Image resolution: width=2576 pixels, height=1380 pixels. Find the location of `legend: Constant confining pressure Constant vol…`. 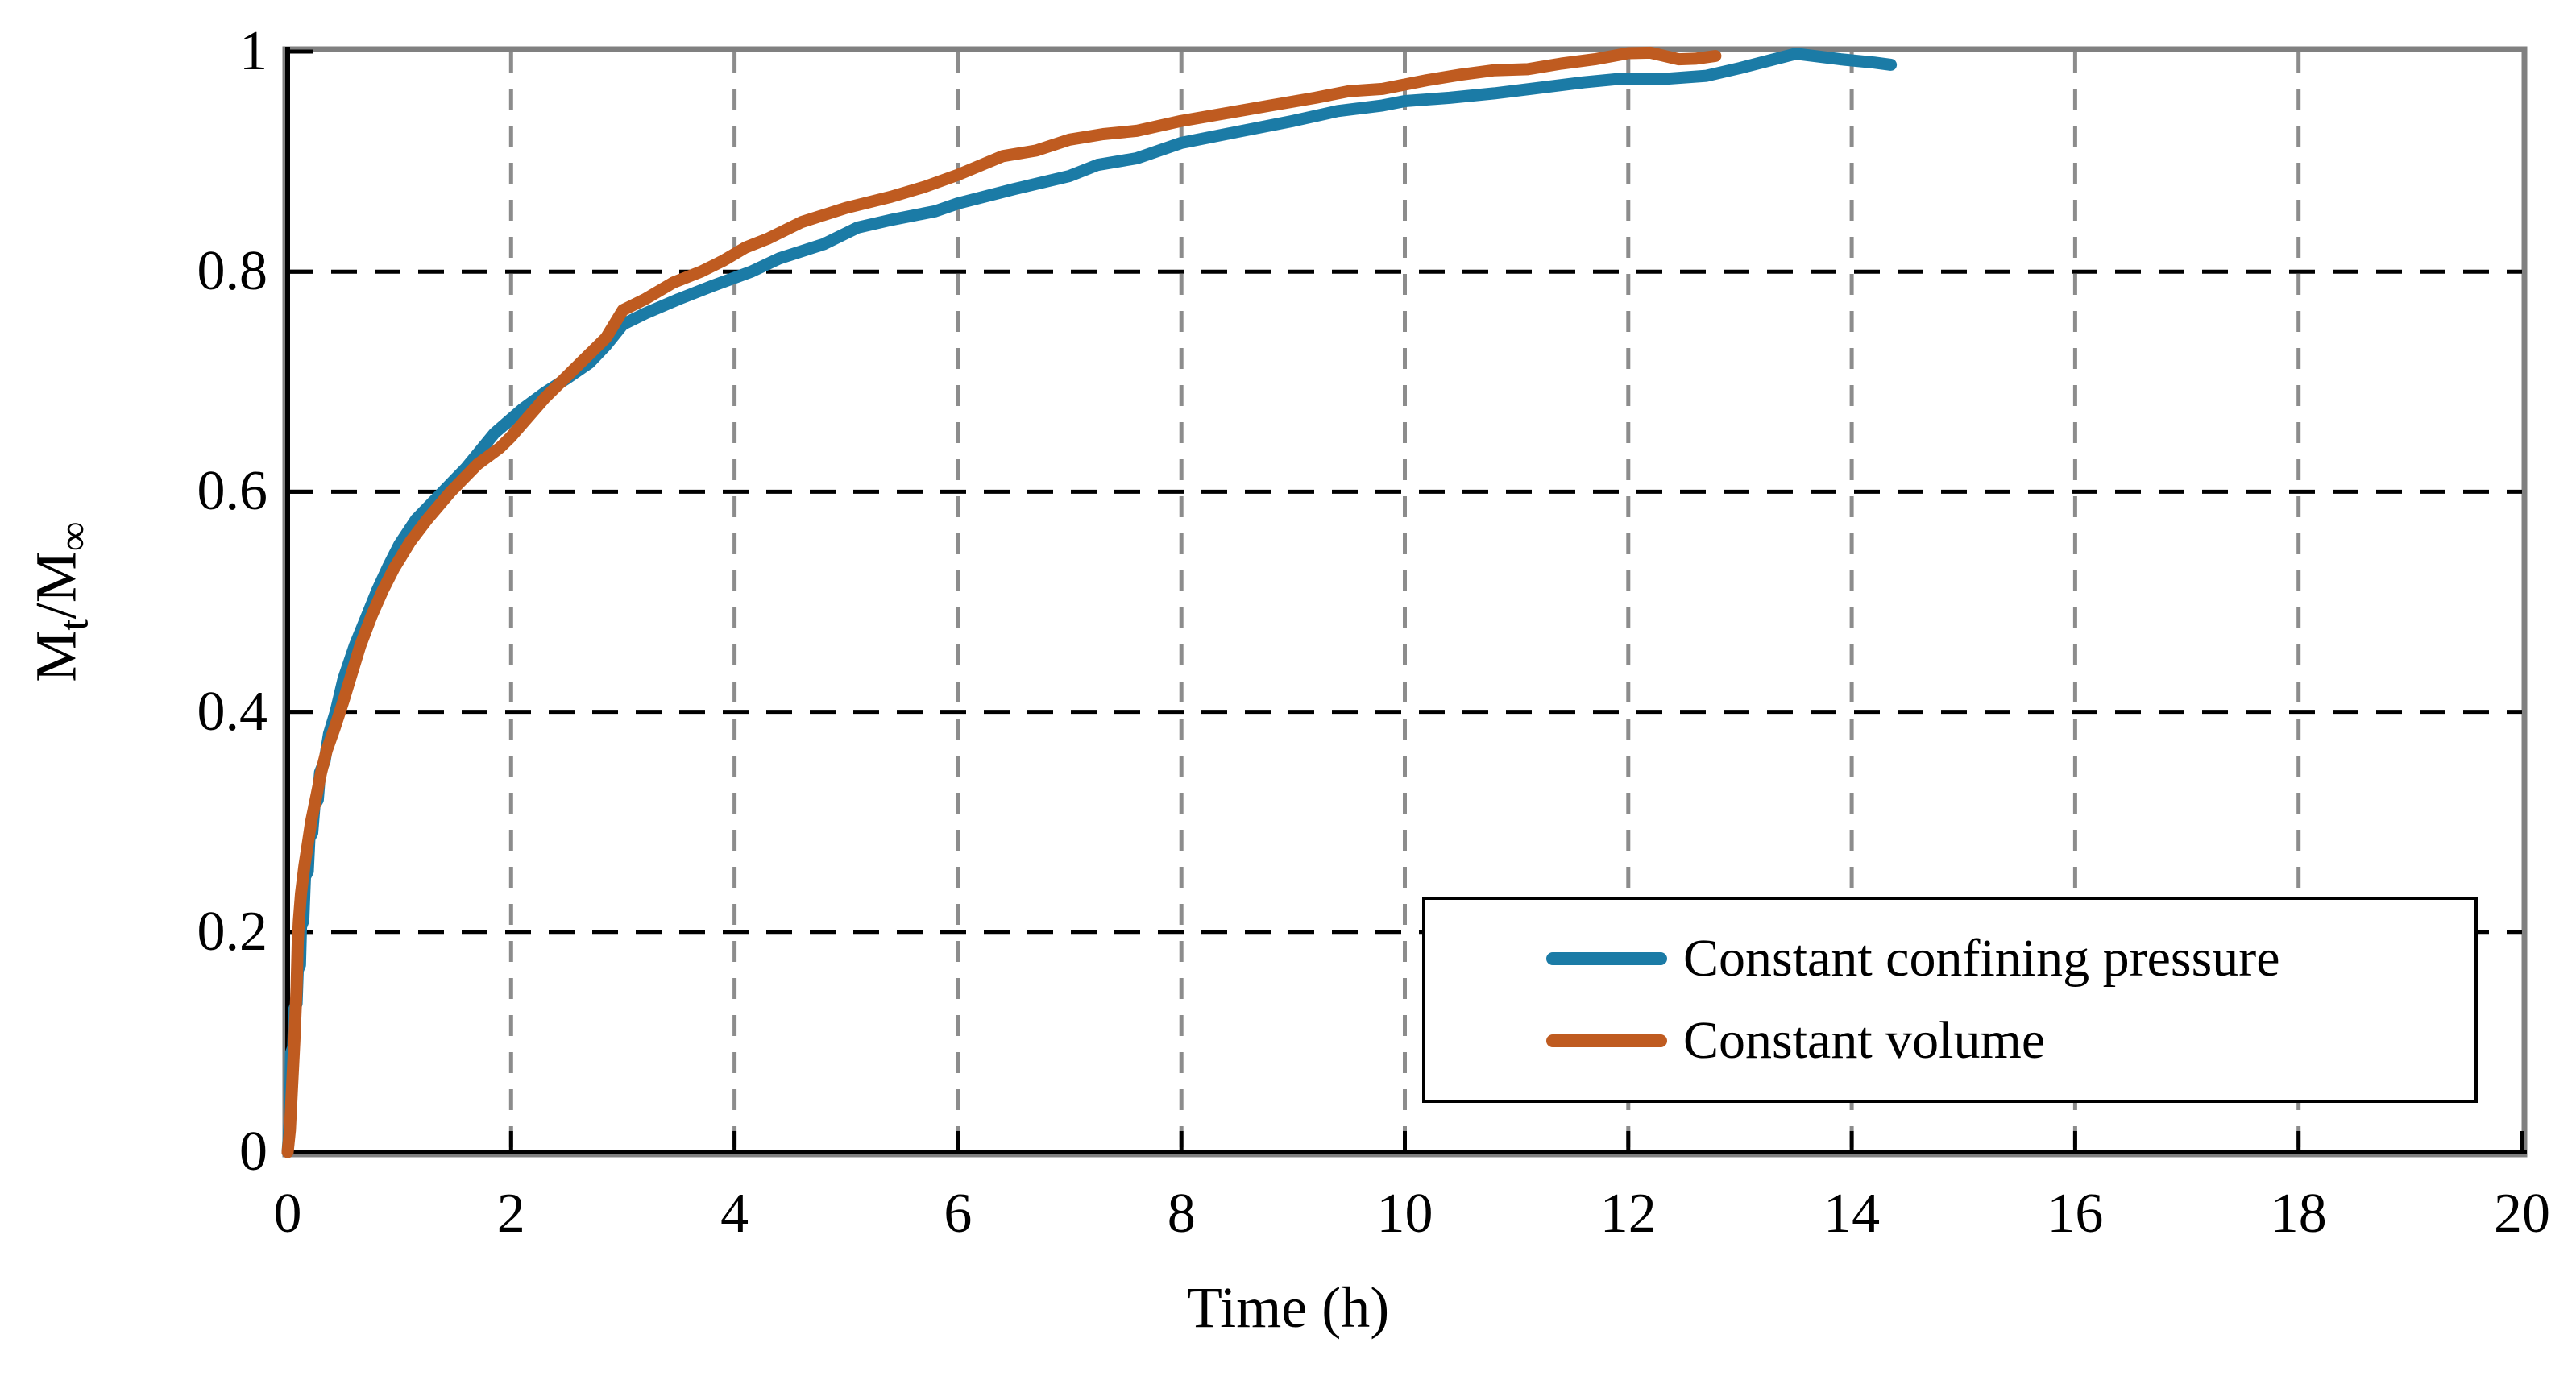

legend: Constant confining pressure Constant vol… is located at coordinates (1950, 1000).